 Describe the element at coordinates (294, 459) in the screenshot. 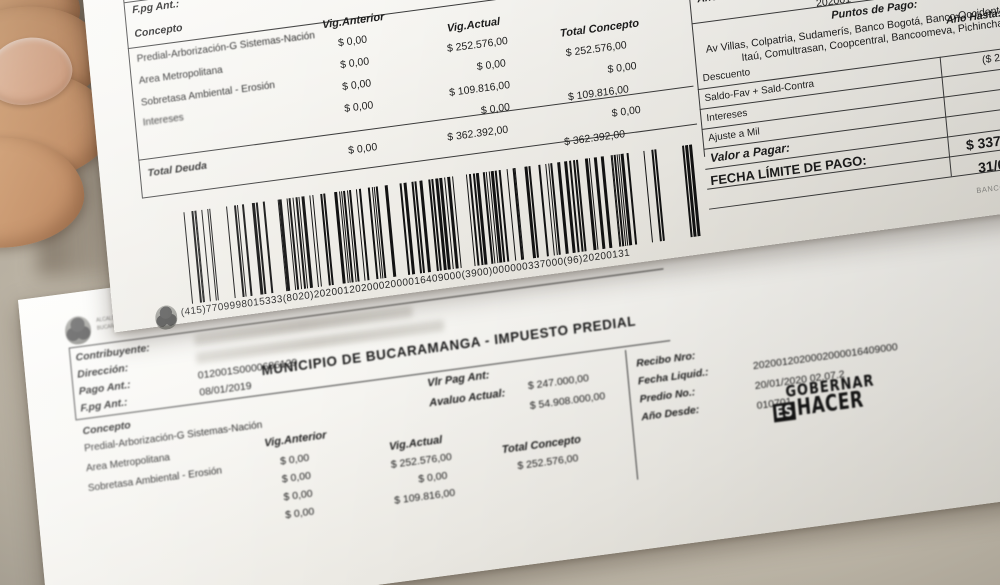

I see `lower-cell-vig-ant-0: $ 0,00` at that location.